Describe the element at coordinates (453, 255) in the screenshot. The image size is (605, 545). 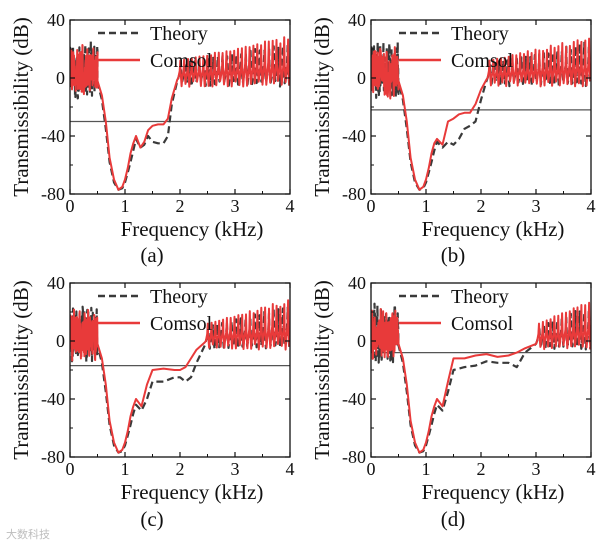
I see `panel-label: (b)` at that location.